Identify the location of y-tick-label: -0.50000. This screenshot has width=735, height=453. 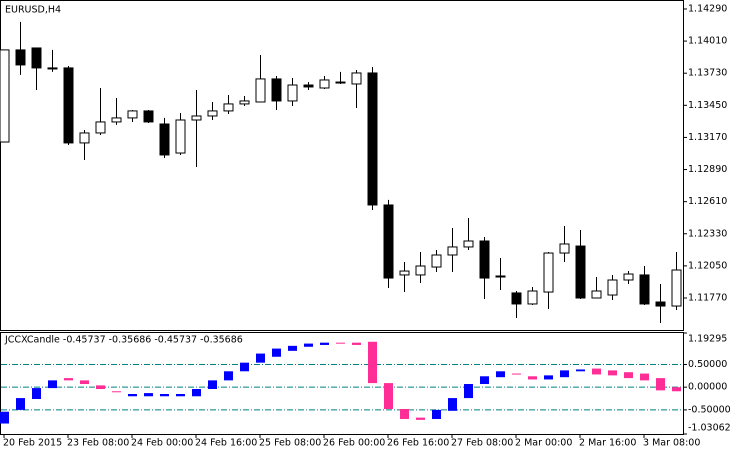
(709, 409).